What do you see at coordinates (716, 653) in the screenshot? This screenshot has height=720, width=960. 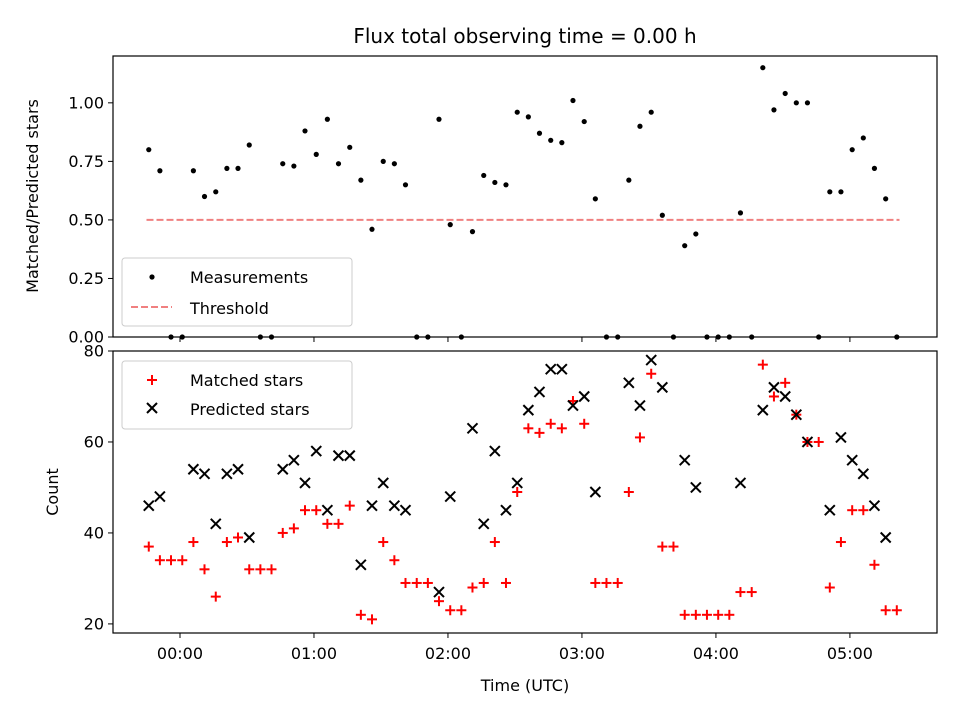 I see `bottom-x-tick-label: 04:00` at bounding box center [716, 653].